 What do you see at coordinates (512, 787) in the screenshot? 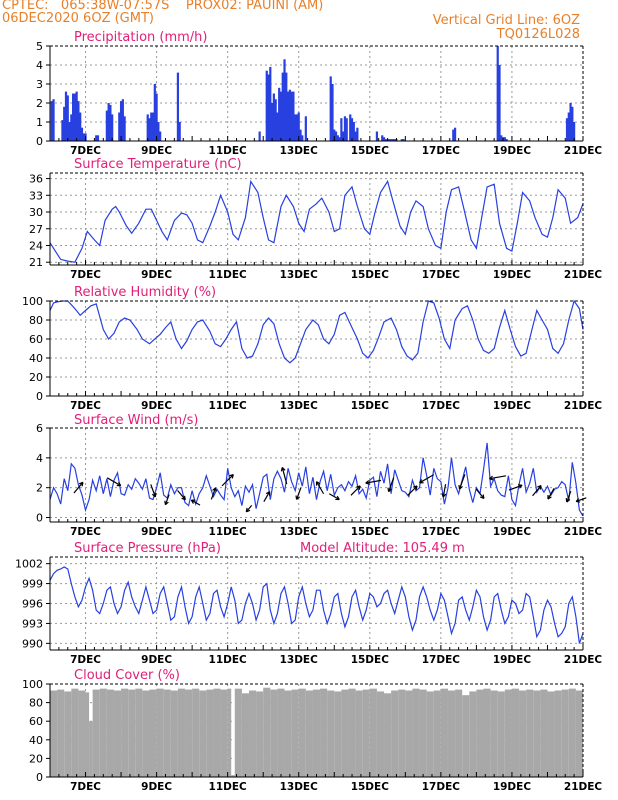
I see `x-tick-label: 19DEC` at bounding box center [512, 787].